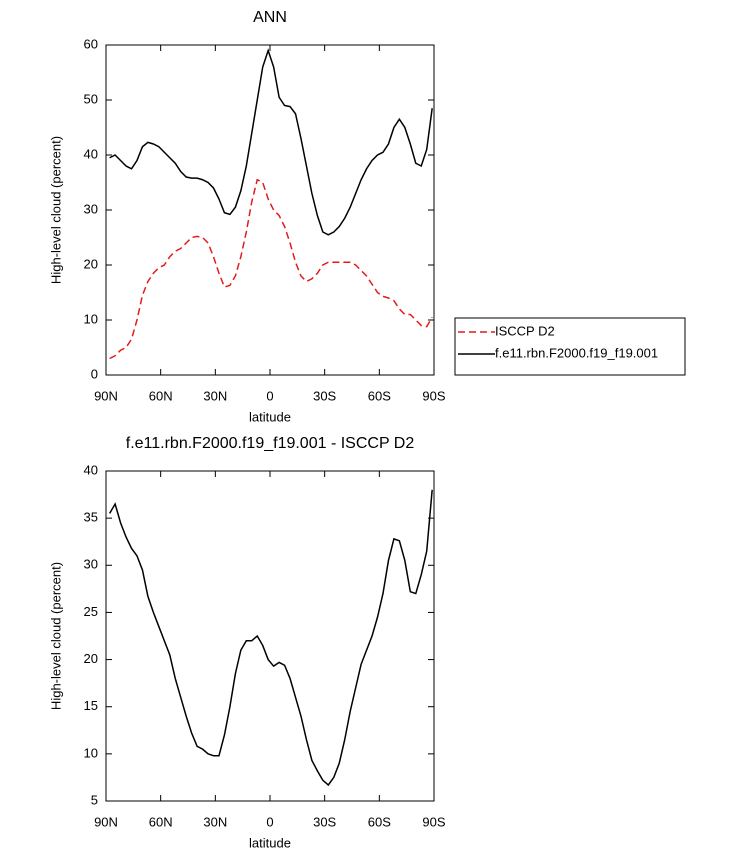 The width and height of the screenshot is (733, 864). I want to click on y-tick-label: 5, so click(94, 799).